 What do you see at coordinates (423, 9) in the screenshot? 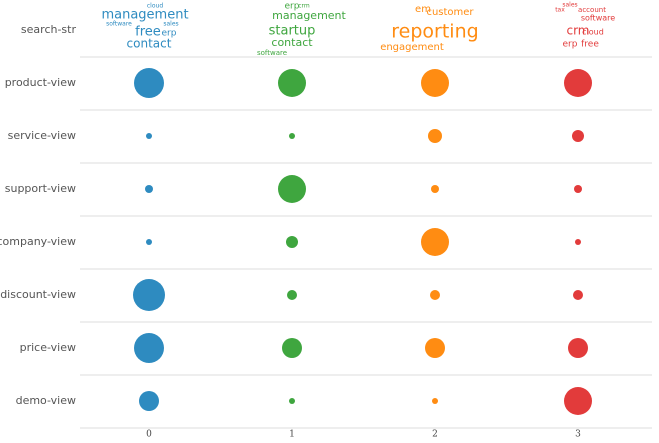
I see `word: em` at bounding box center [423, 9].